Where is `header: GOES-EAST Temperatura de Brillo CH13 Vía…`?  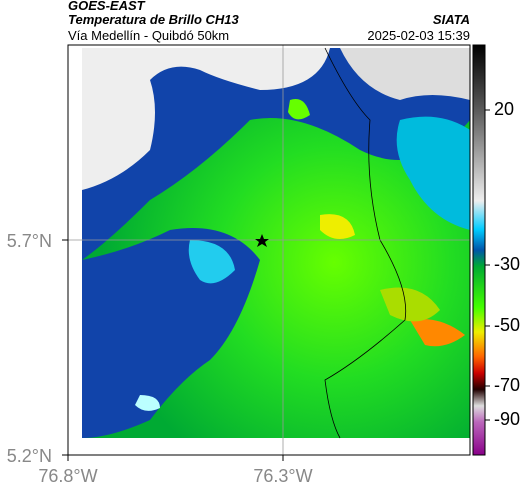
header: GOES-EAST Temperatura de Brillo CH13 Vía… is located at coordinates (269, 21).